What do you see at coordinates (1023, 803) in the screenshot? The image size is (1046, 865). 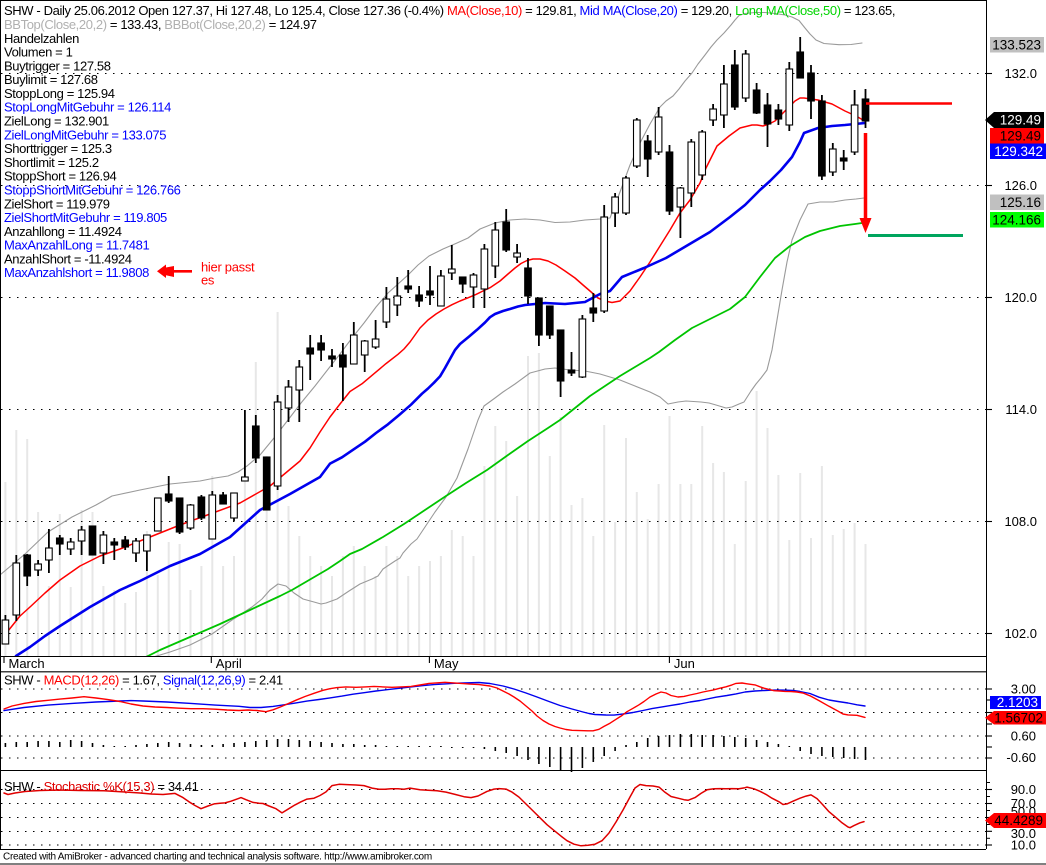 I see `svg-text: 70.0` at bounding box center [1023, 803].